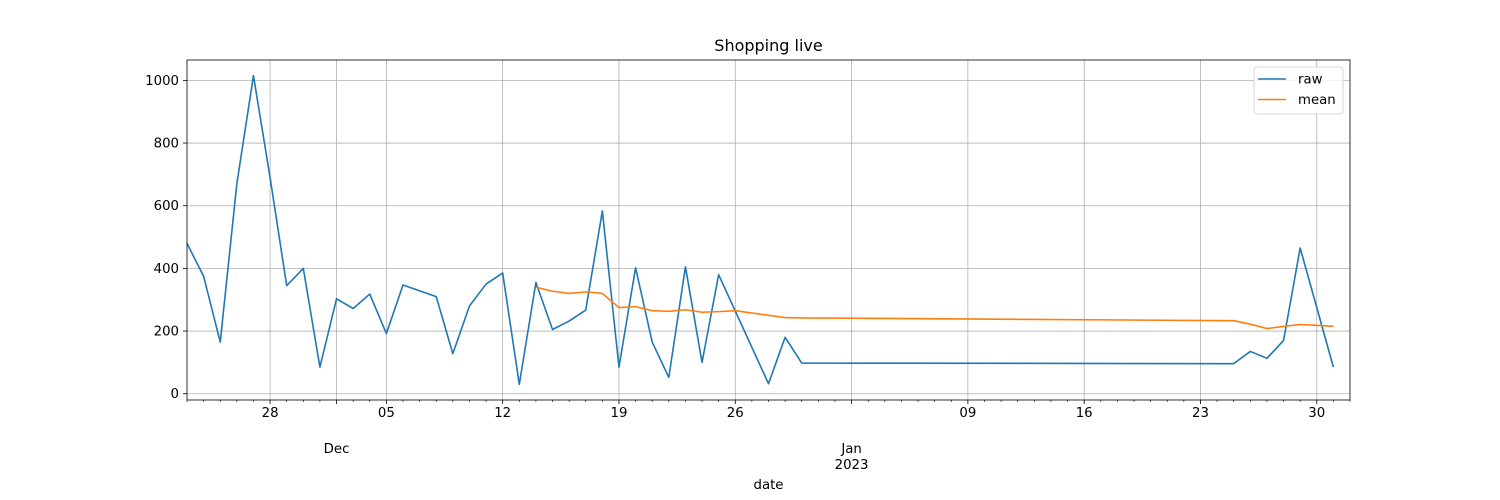 This screenshot has height=500, width=1500. I want to click on legend-label-raw: raw, so click(1310, 80).